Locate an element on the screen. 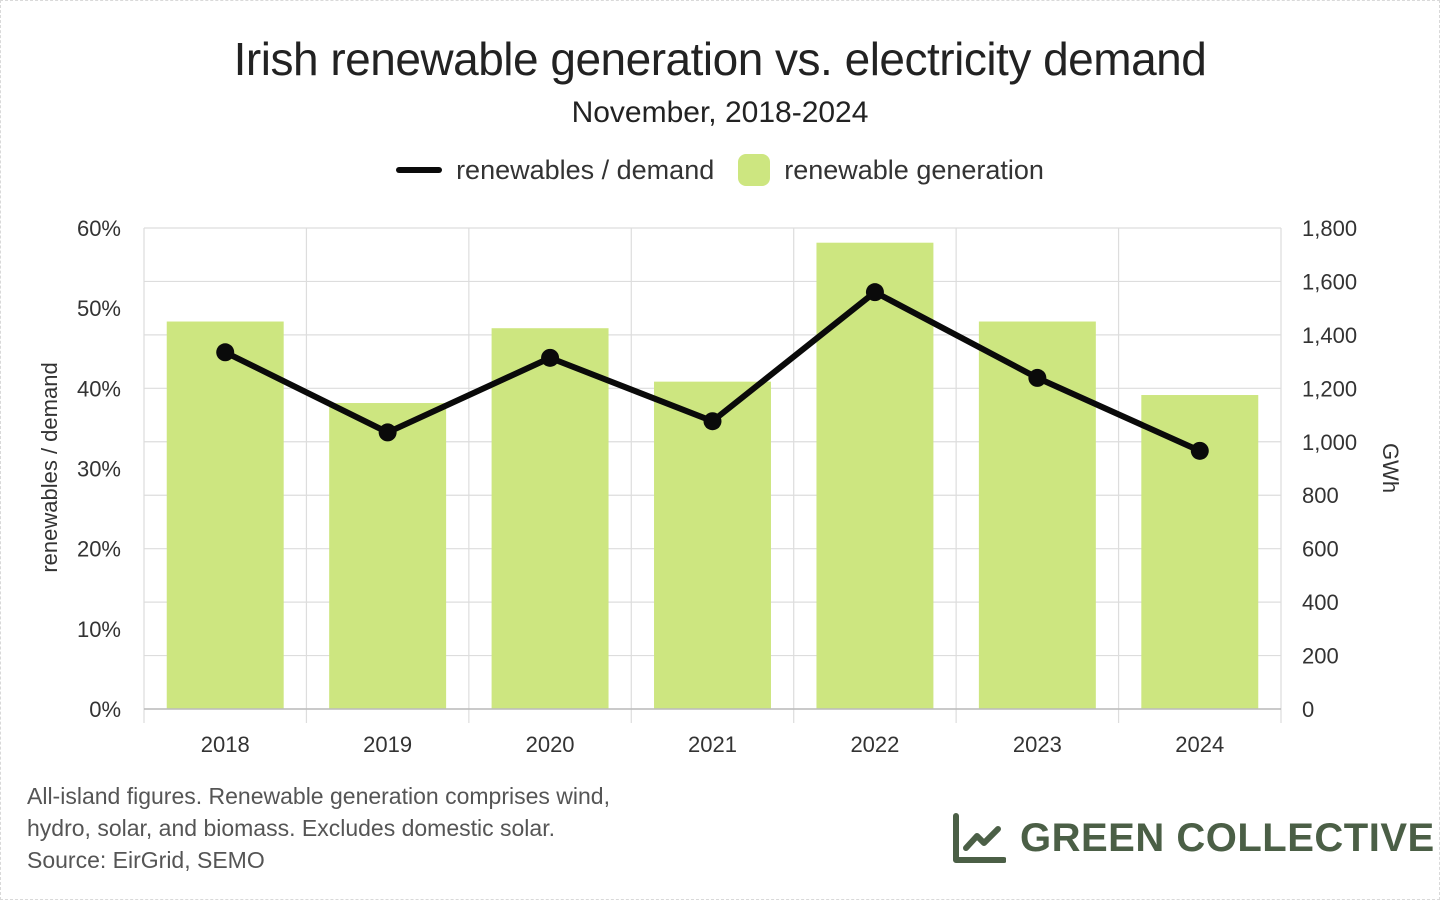 This screenshot has width=1440, height=900. bar-2018 is located at coordinates (225, 515).